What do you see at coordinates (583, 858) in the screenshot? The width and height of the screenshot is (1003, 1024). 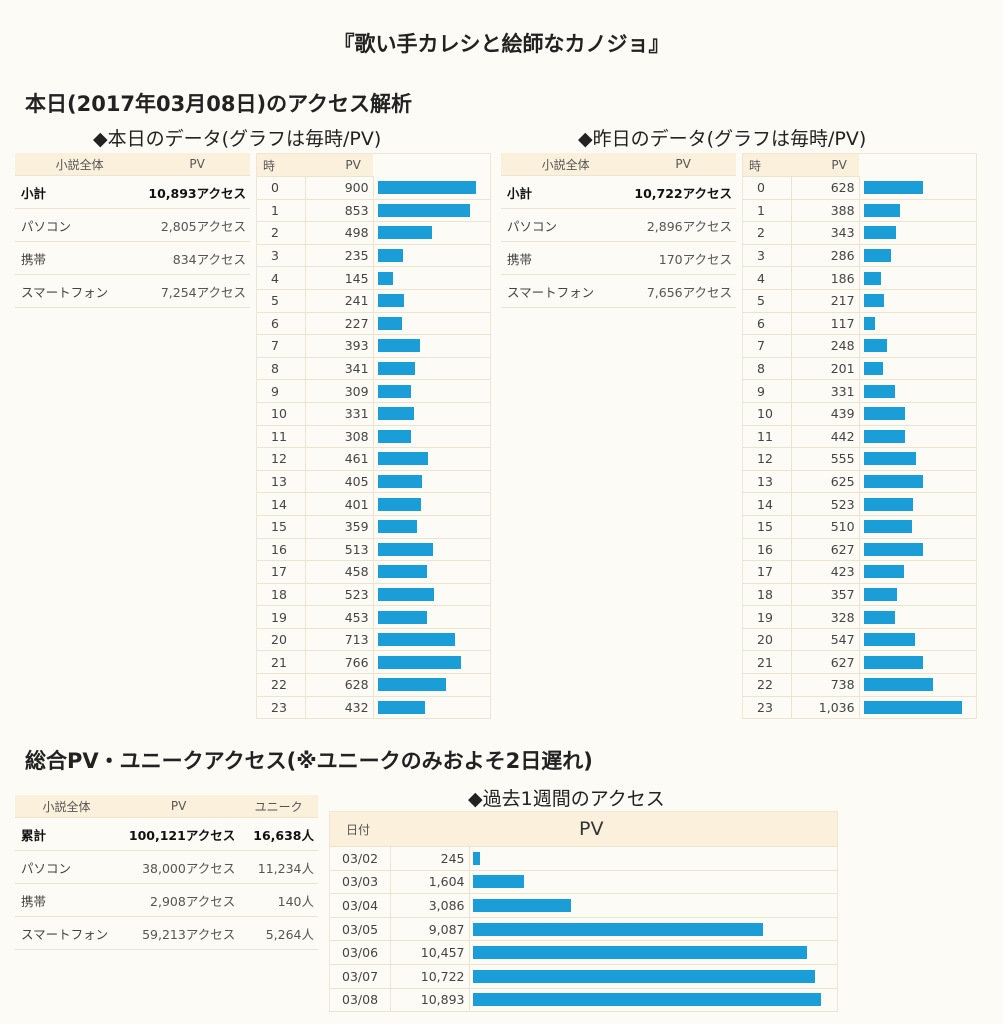 I see `weekly-row: 03/02 245` at bounding box center [583, 858].